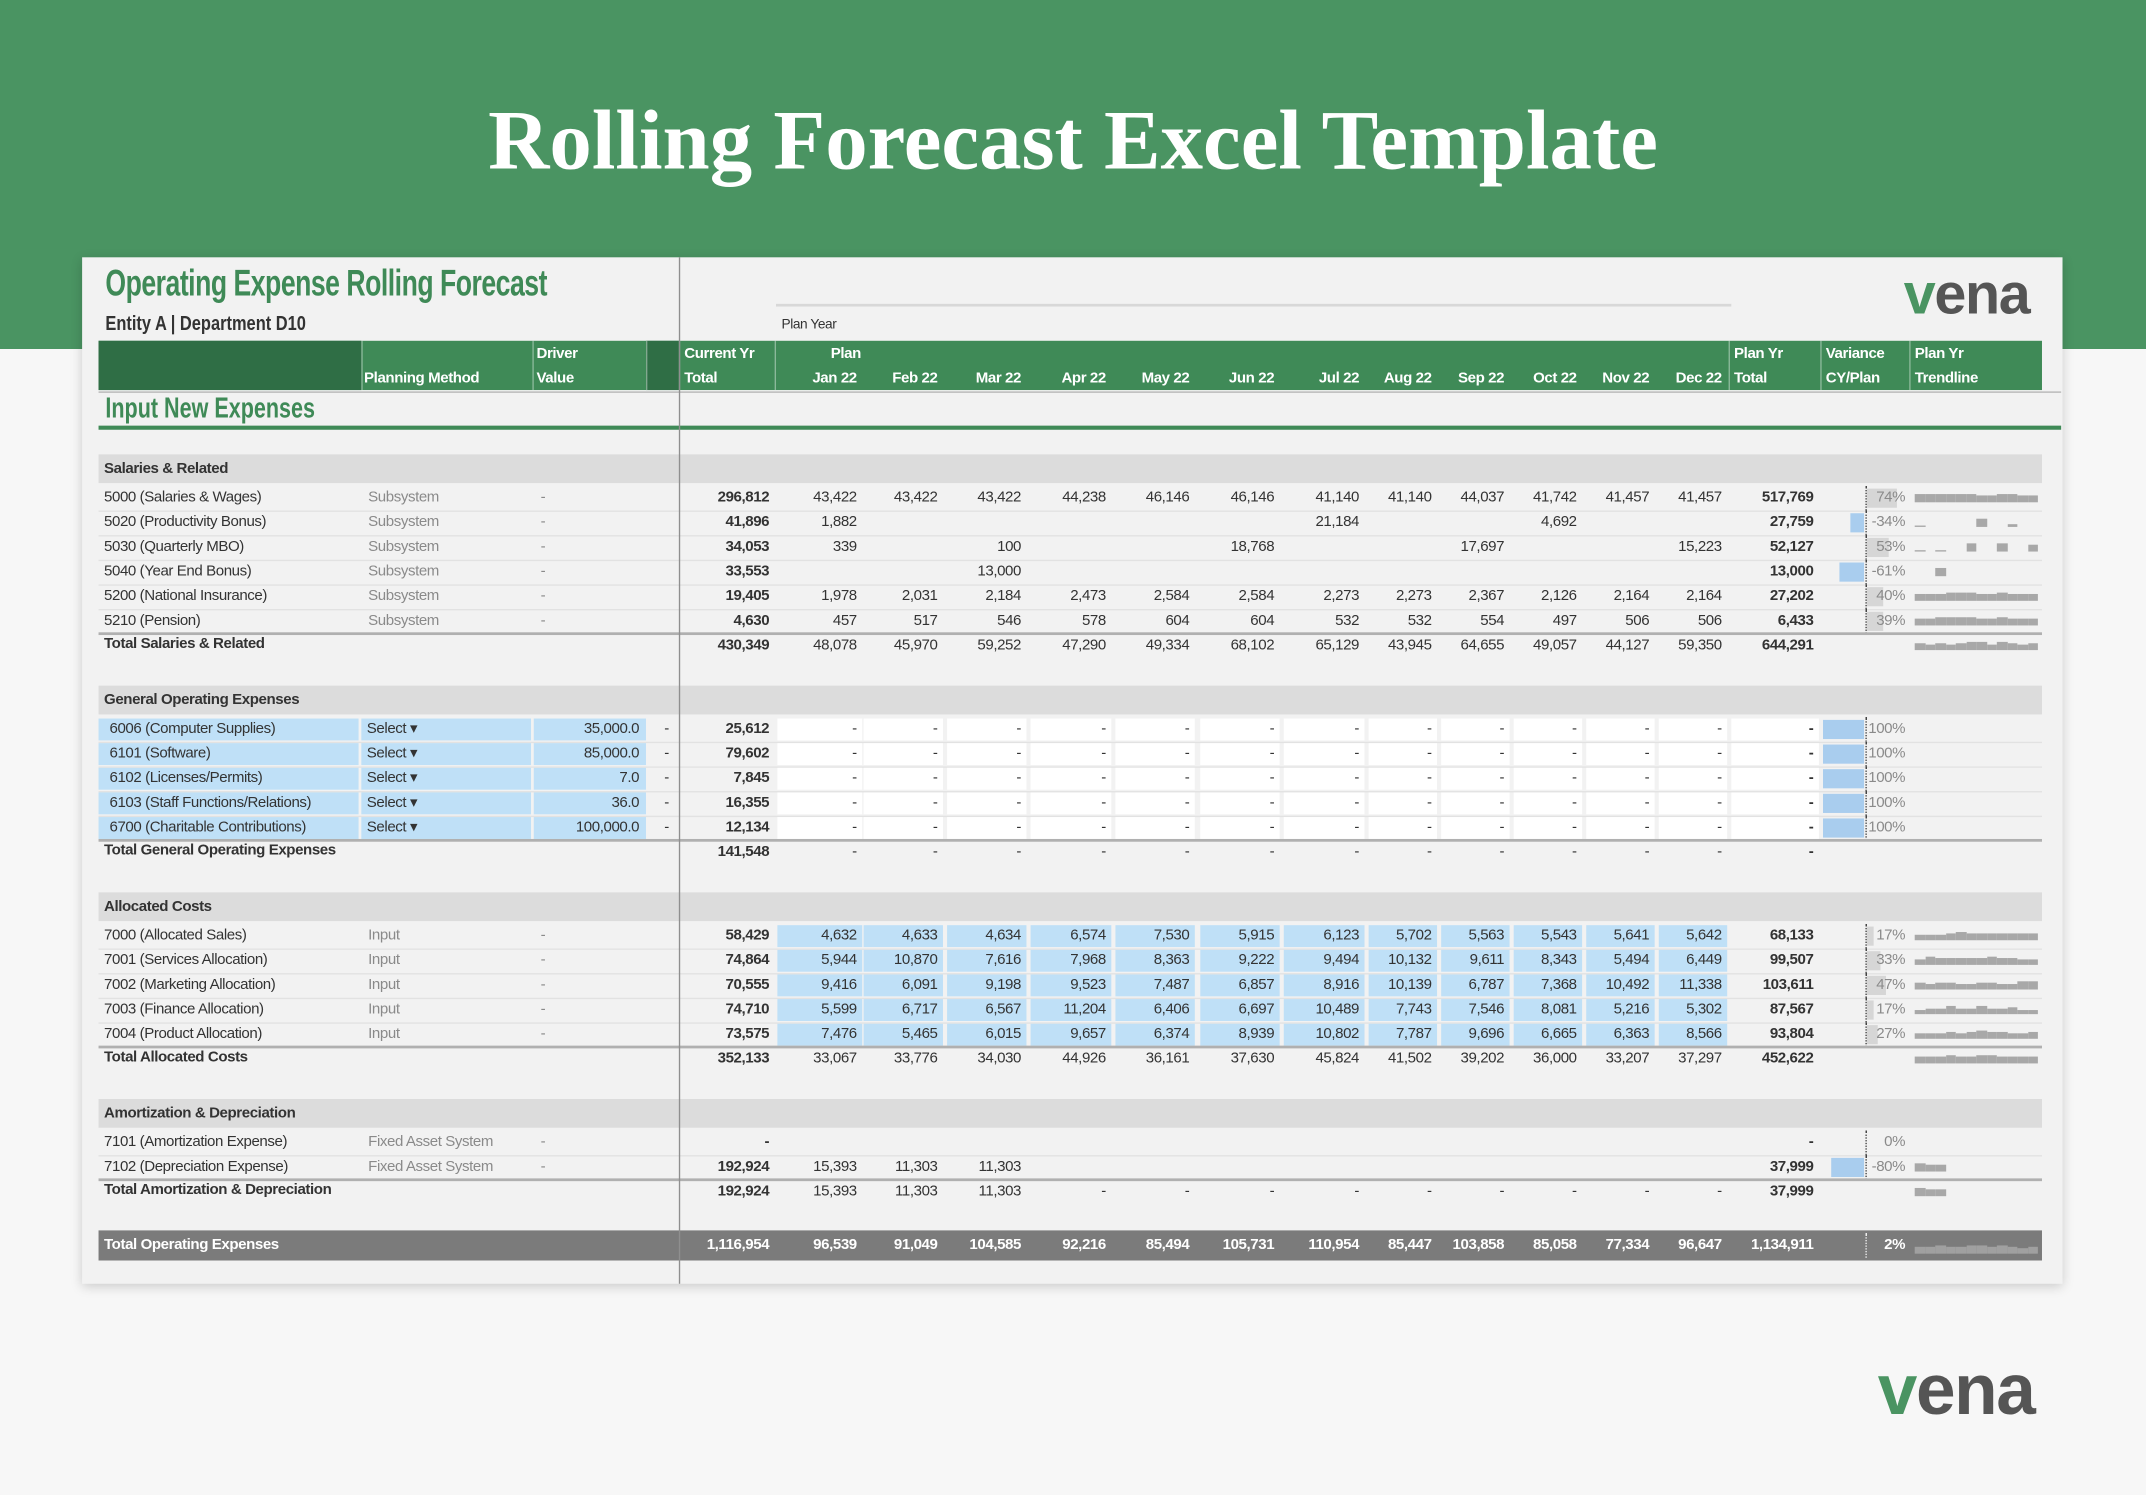 This screenshot has width=2146, height=1495. I want to click on plan-year-rule, so click(1254, 305).